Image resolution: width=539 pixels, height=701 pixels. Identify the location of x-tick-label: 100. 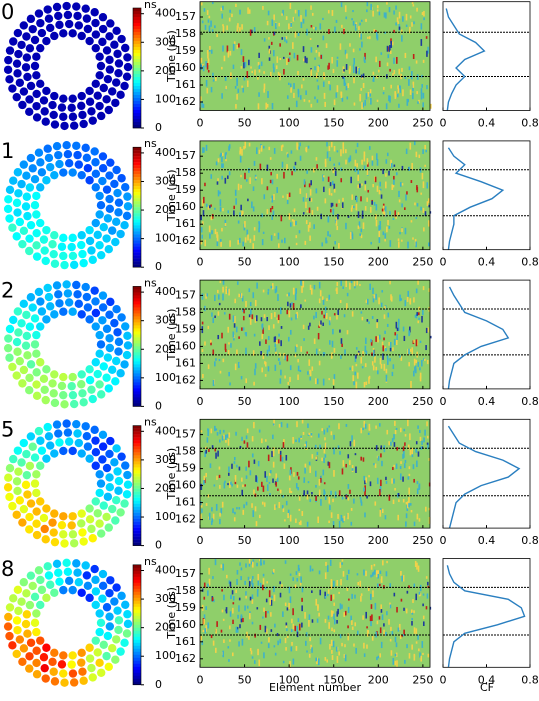
(289, 262).